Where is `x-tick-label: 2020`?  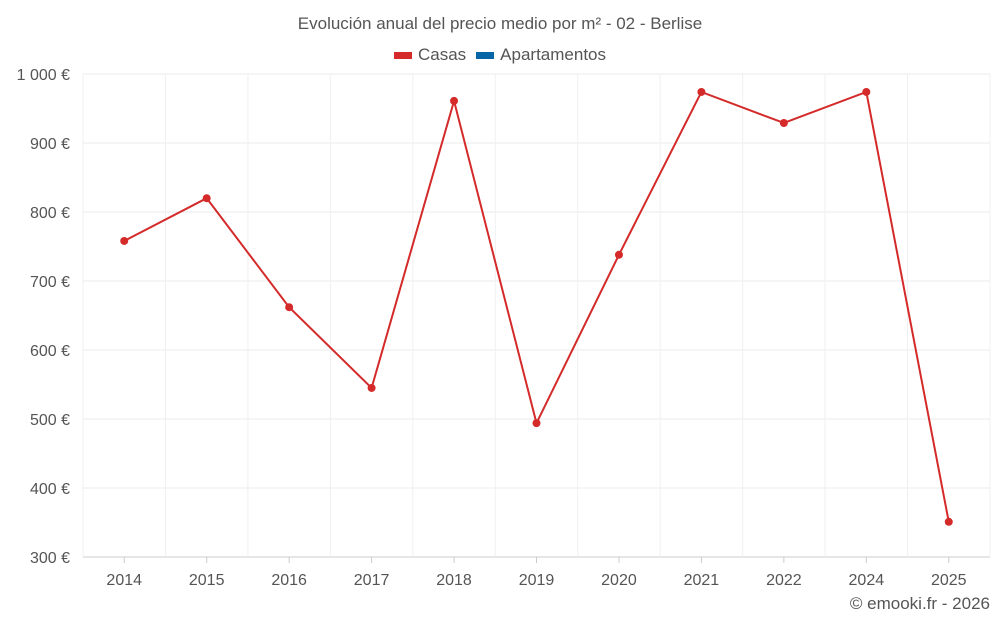 x-tick-label: 2020 is located at coordinates (619, 580).